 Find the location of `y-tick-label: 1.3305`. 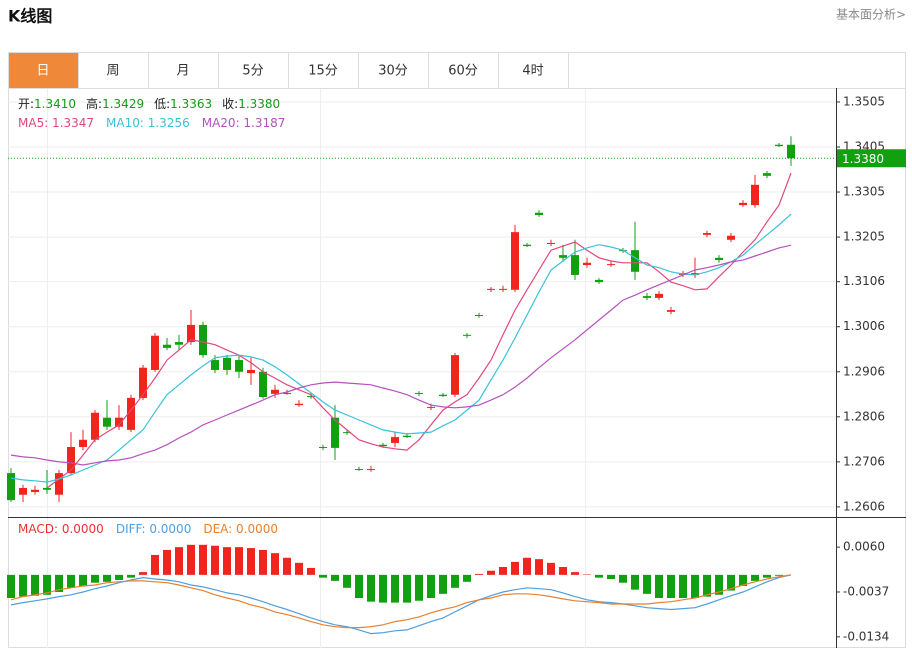

y-tick-label: 1.3305 is located at coordinates (864, 192).